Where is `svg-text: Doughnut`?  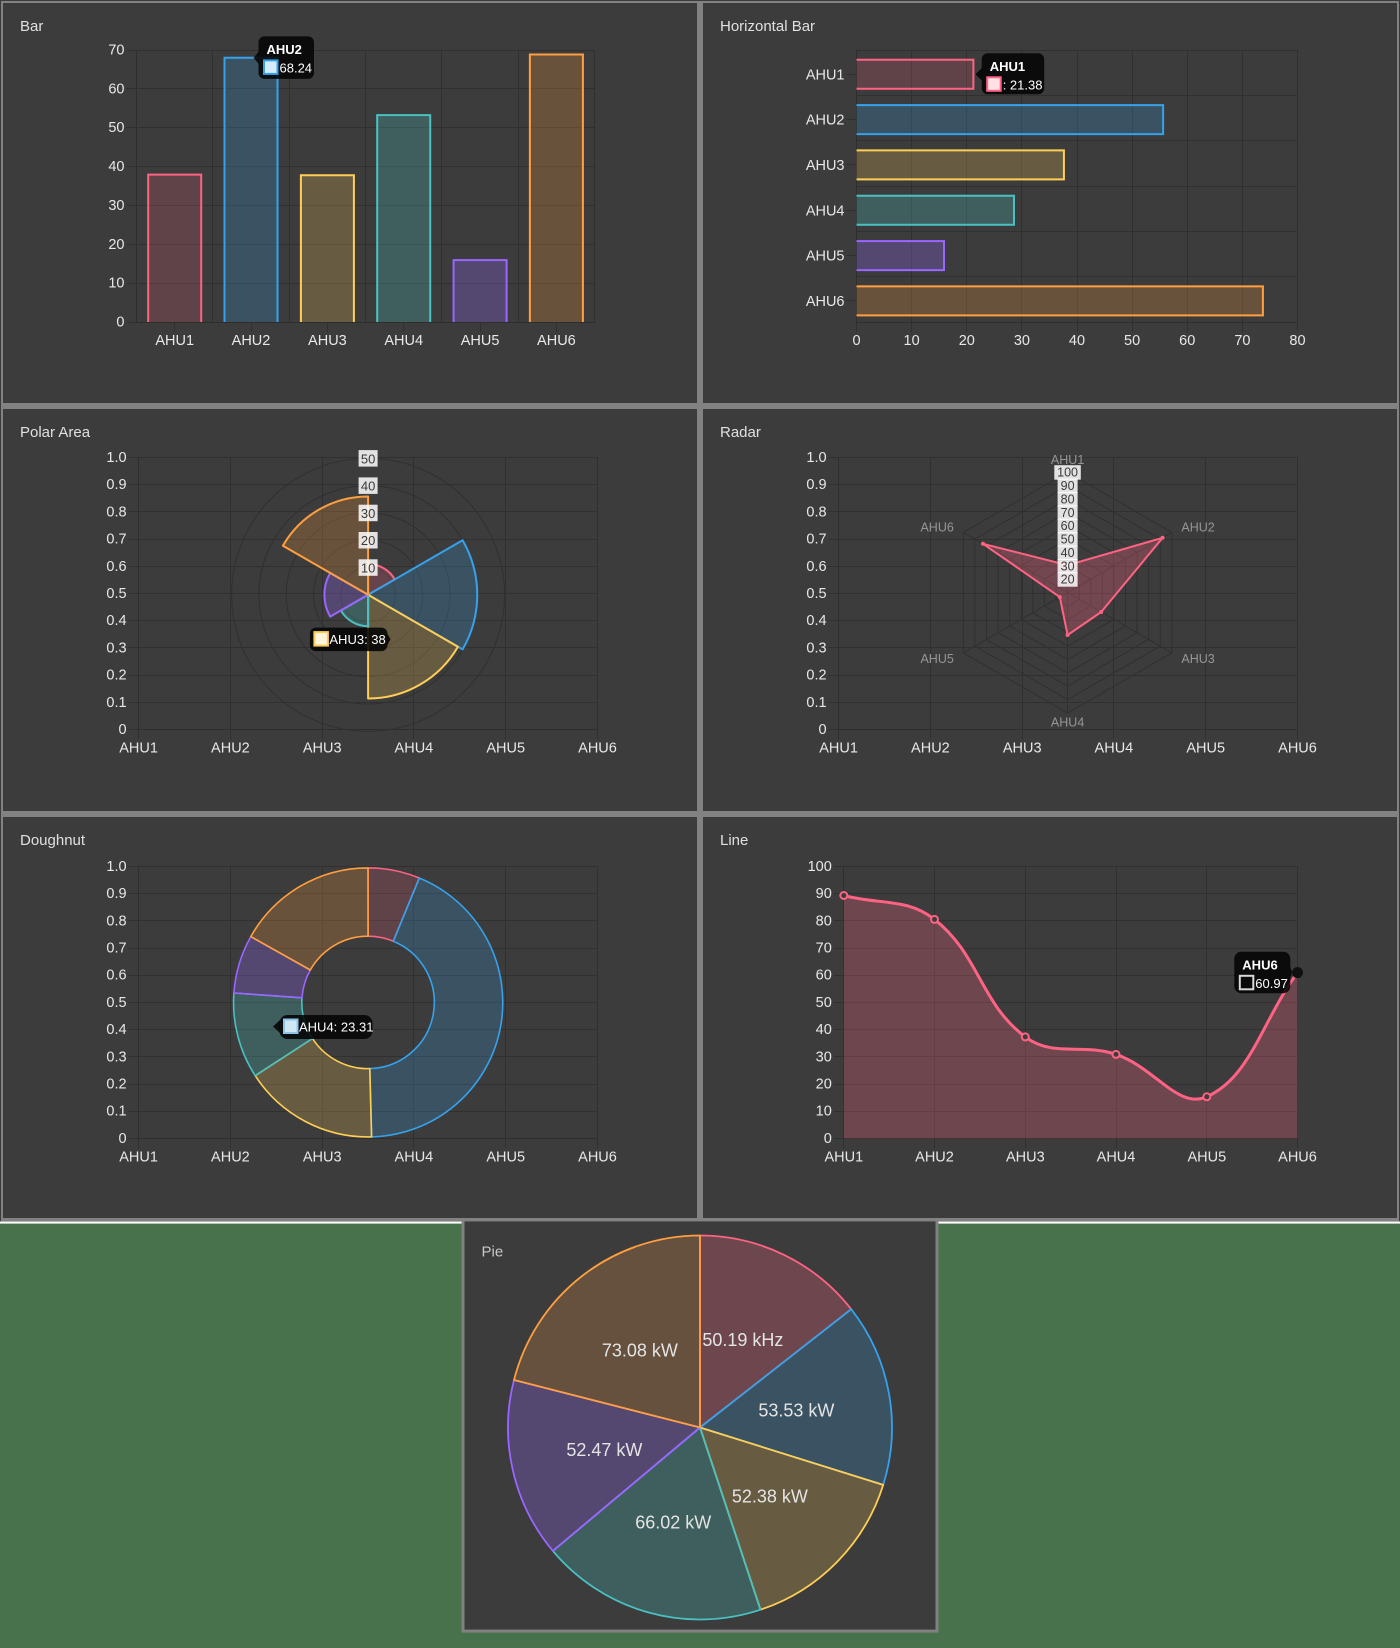 svg-text: Doughnut is located at coordinates (53, 840).